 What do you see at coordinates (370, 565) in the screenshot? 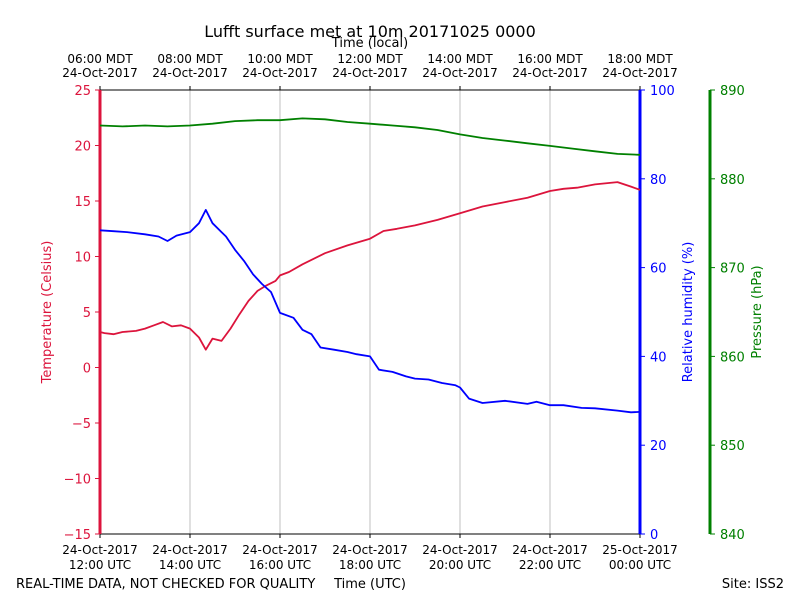
I see `x-tick-label-time: 18:00 UTC` at bounding box center [370, 565].